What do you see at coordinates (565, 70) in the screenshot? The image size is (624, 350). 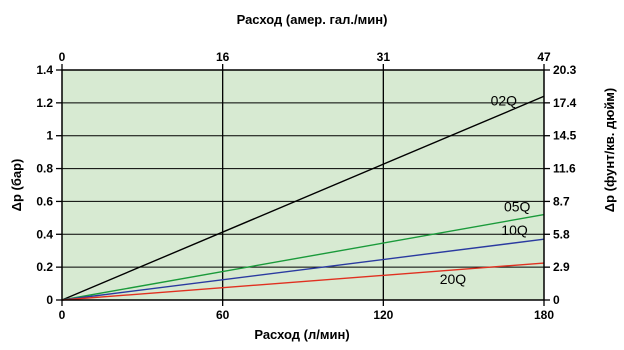 I see `y-tick-label-right: 20.3` at bounding box center [565, 70].